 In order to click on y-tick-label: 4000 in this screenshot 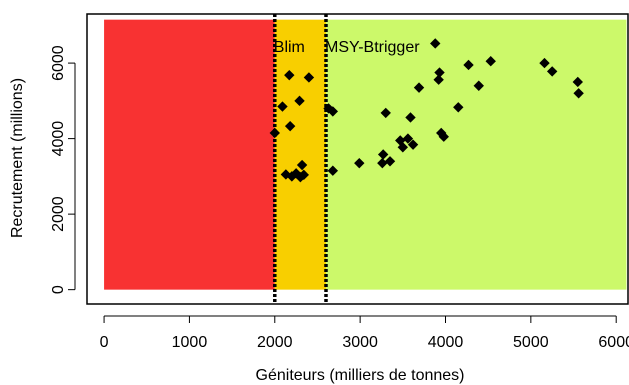, I will do `click(58, 139)`.